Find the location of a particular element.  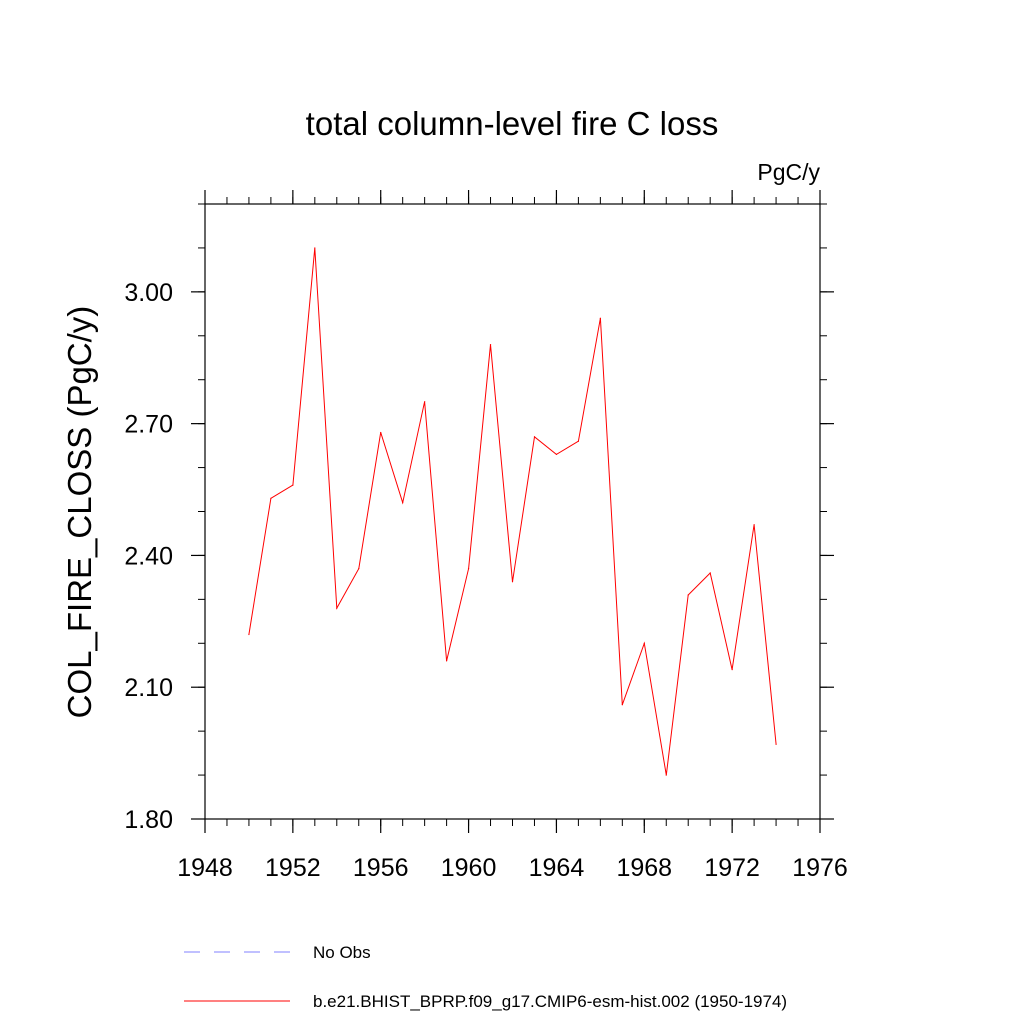

x-tick-label: 1968 is located at coordinates (644, 868).